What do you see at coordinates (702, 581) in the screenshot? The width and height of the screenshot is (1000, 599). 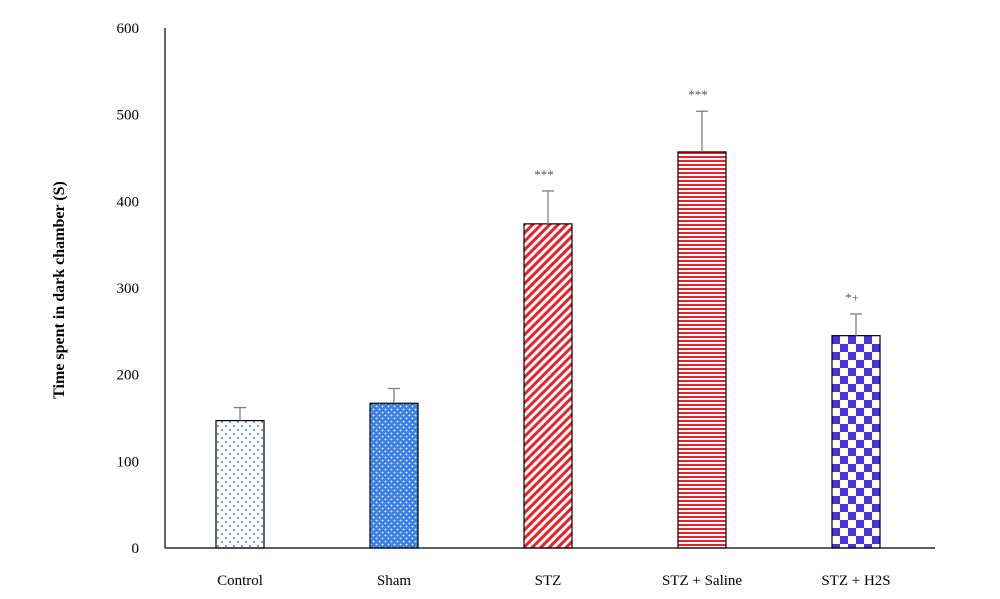 I see `x-tick-label: STZ + Saline` at bounding box center [702, 581].